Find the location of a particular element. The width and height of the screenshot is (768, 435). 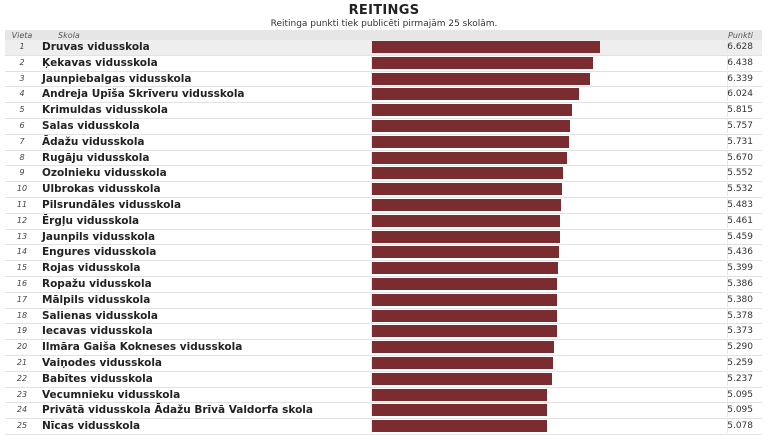

row-points: 5.757 is located at coordinates (740, 125).